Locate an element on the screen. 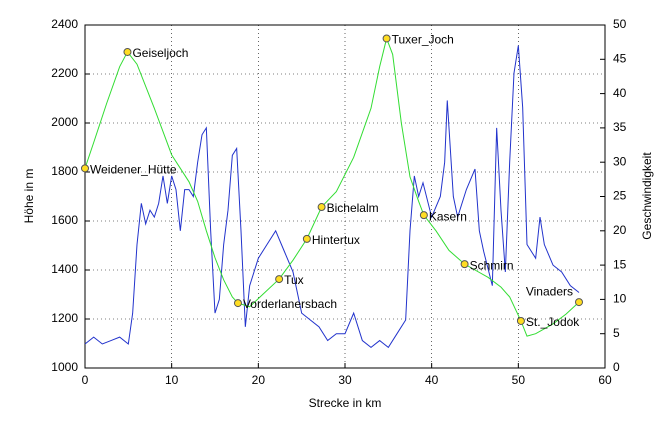 The width and height of the screenshot is (669, 427). waypoint-label: St._Jodok is located at coordinates (553, 322).